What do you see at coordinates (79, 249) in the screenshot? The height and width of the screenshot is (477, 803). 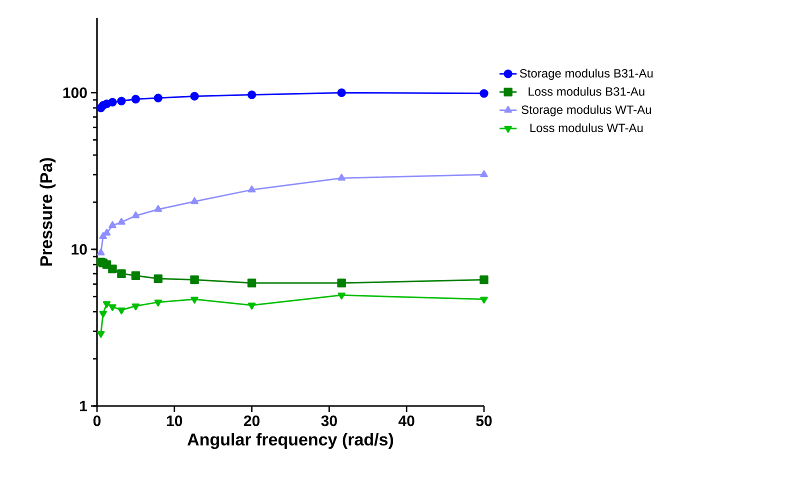 I see `y-tick-label: 10` at bounding box center [79, 249].